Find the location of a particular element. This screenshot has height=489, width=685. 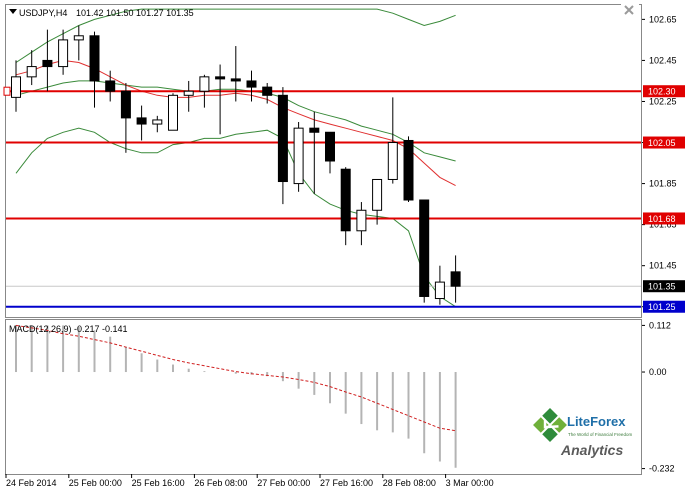

price-tick-label: 101.45 is located at coordinates (663, 266).